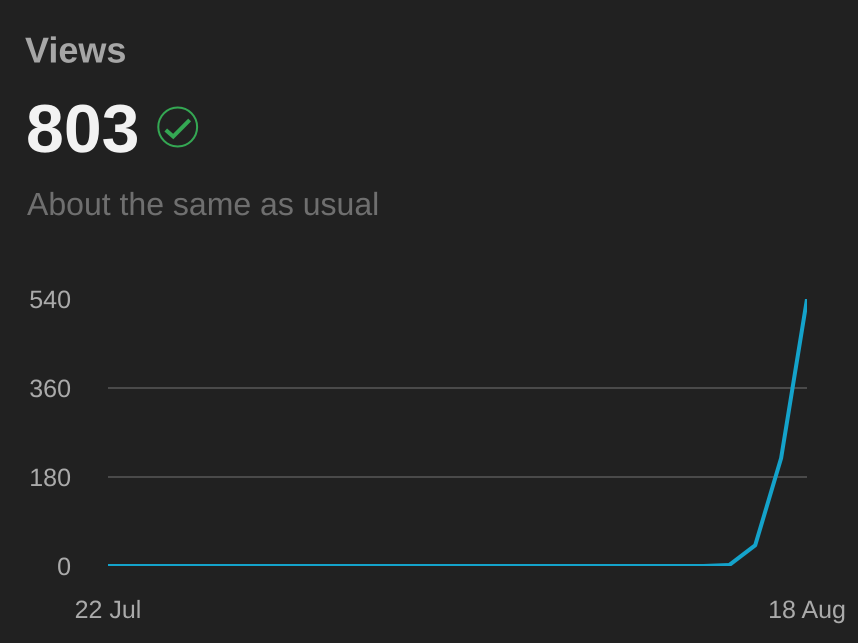 The height and width of the screenshot is (643, 858). I want to click on y-tick-label: 0, so click(64, 566).